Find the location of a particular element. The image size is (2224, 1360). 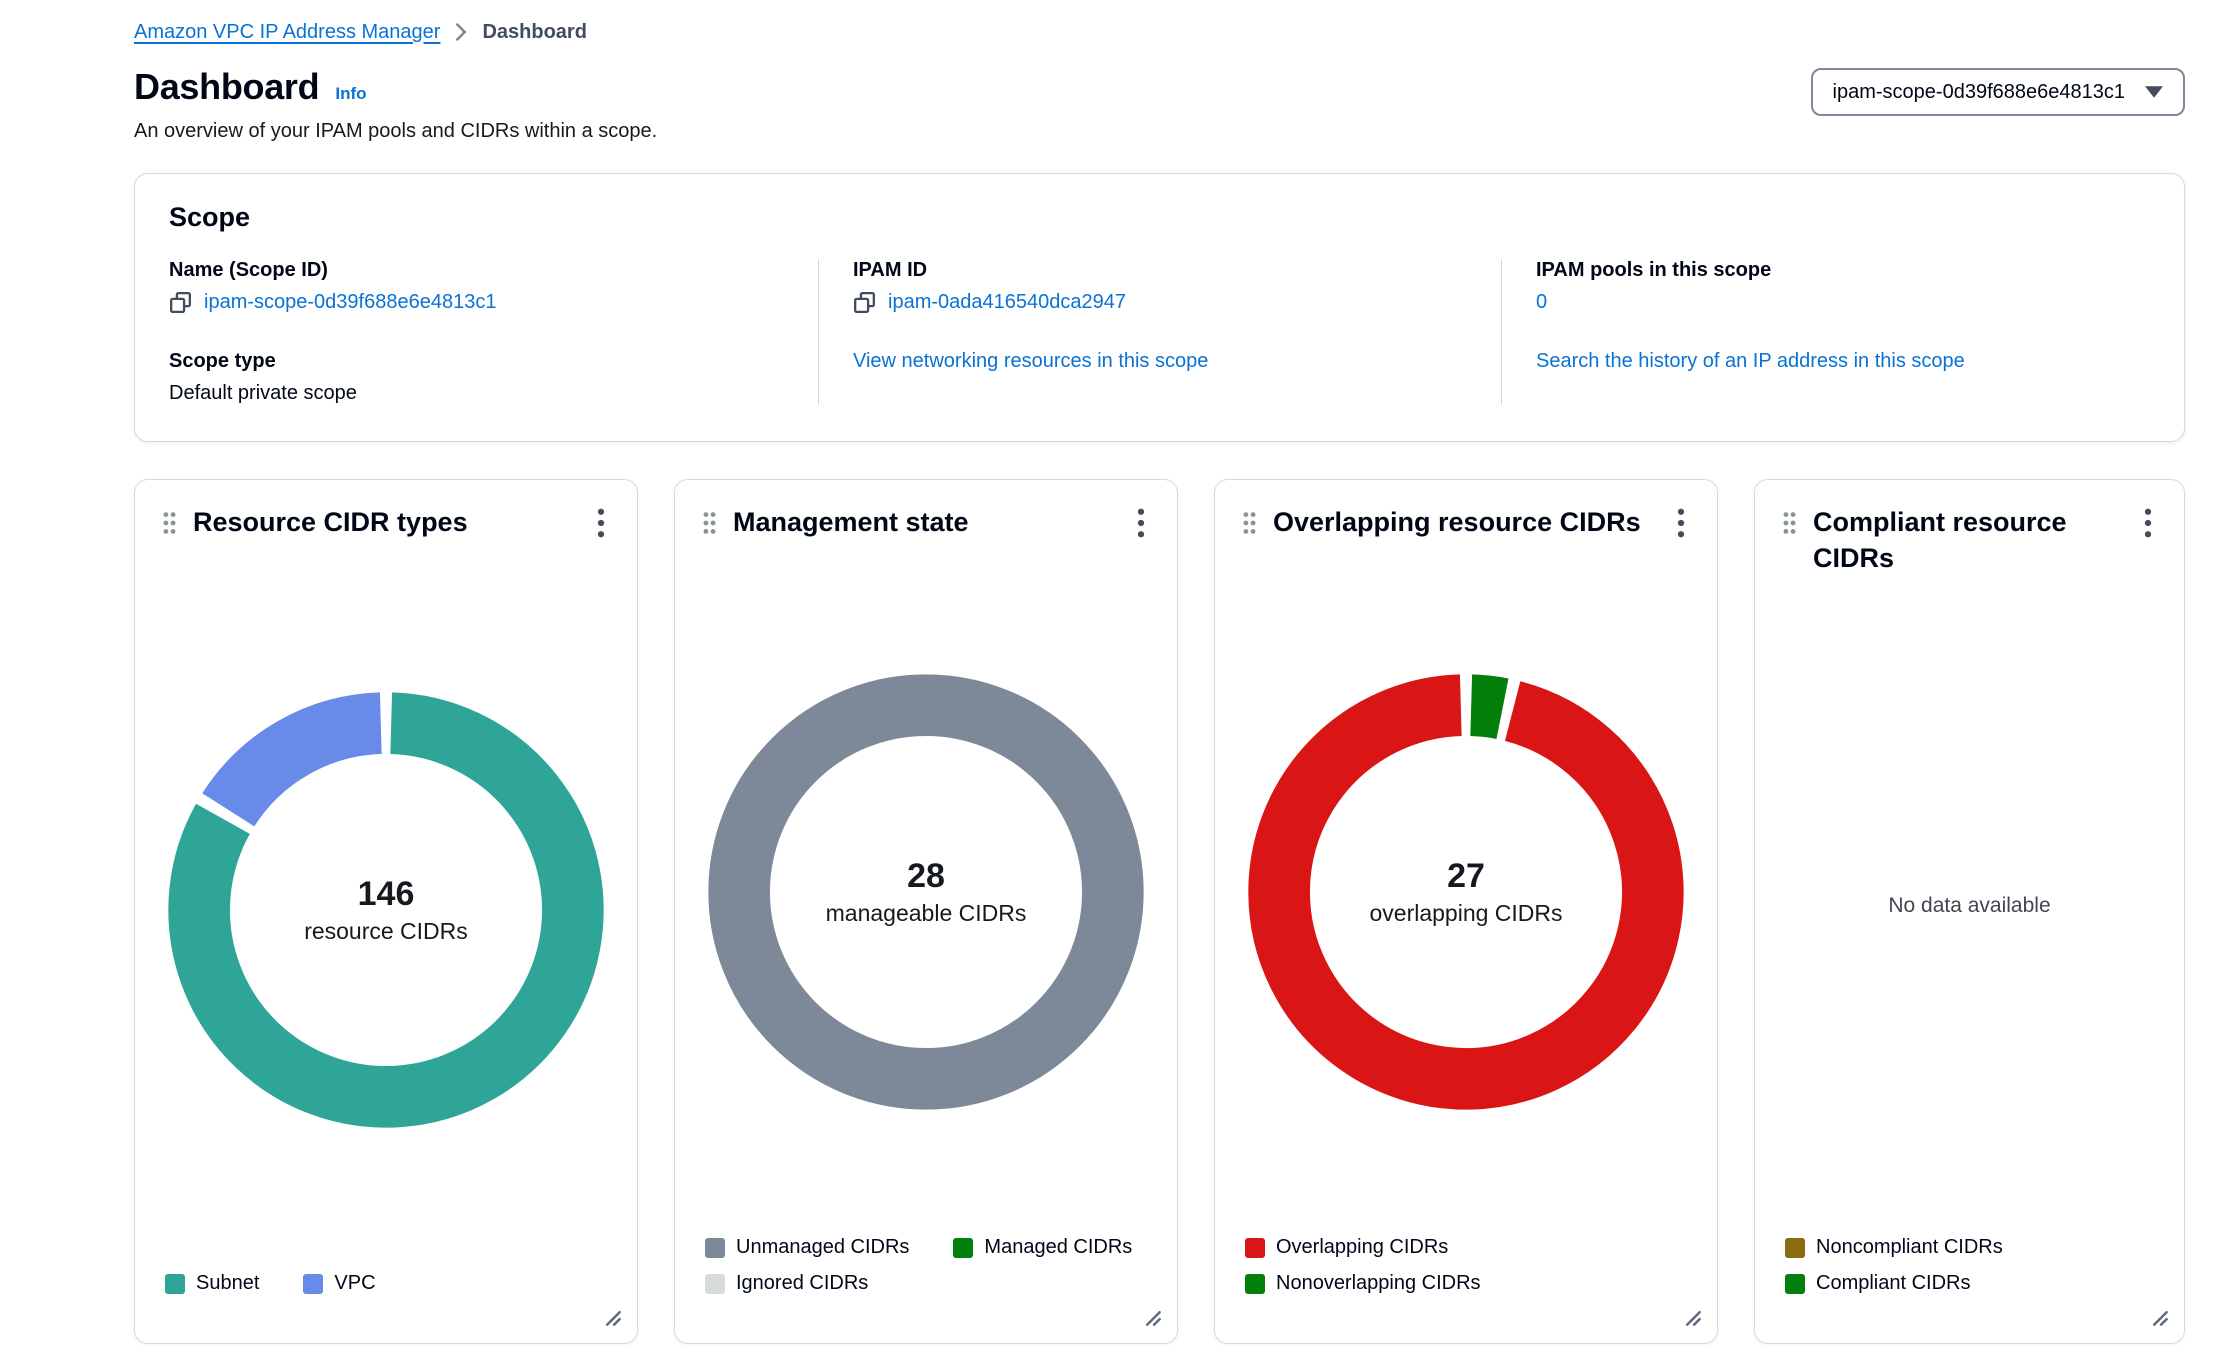

ipam-id-link: ipam-0ada416540dca2947 is located at coordinates (1007, 302).